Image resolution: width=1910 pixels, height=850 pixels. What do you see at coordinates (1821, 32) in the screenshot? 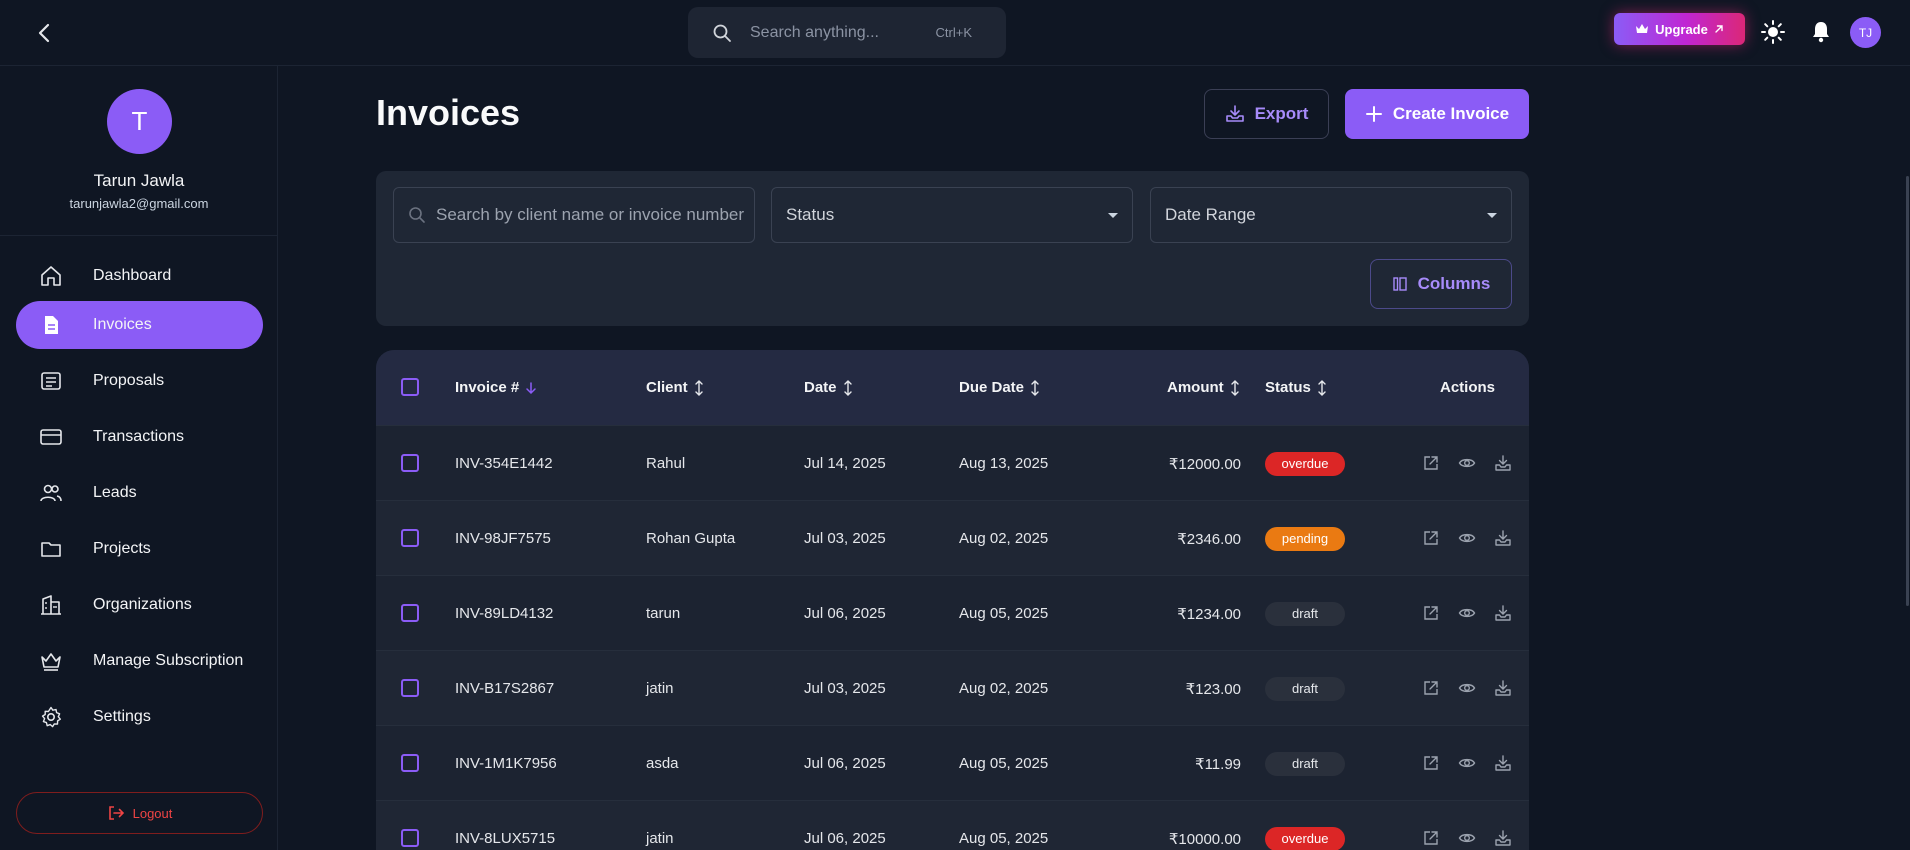
I see `notifications-button` at bounding box center [1821, 32].